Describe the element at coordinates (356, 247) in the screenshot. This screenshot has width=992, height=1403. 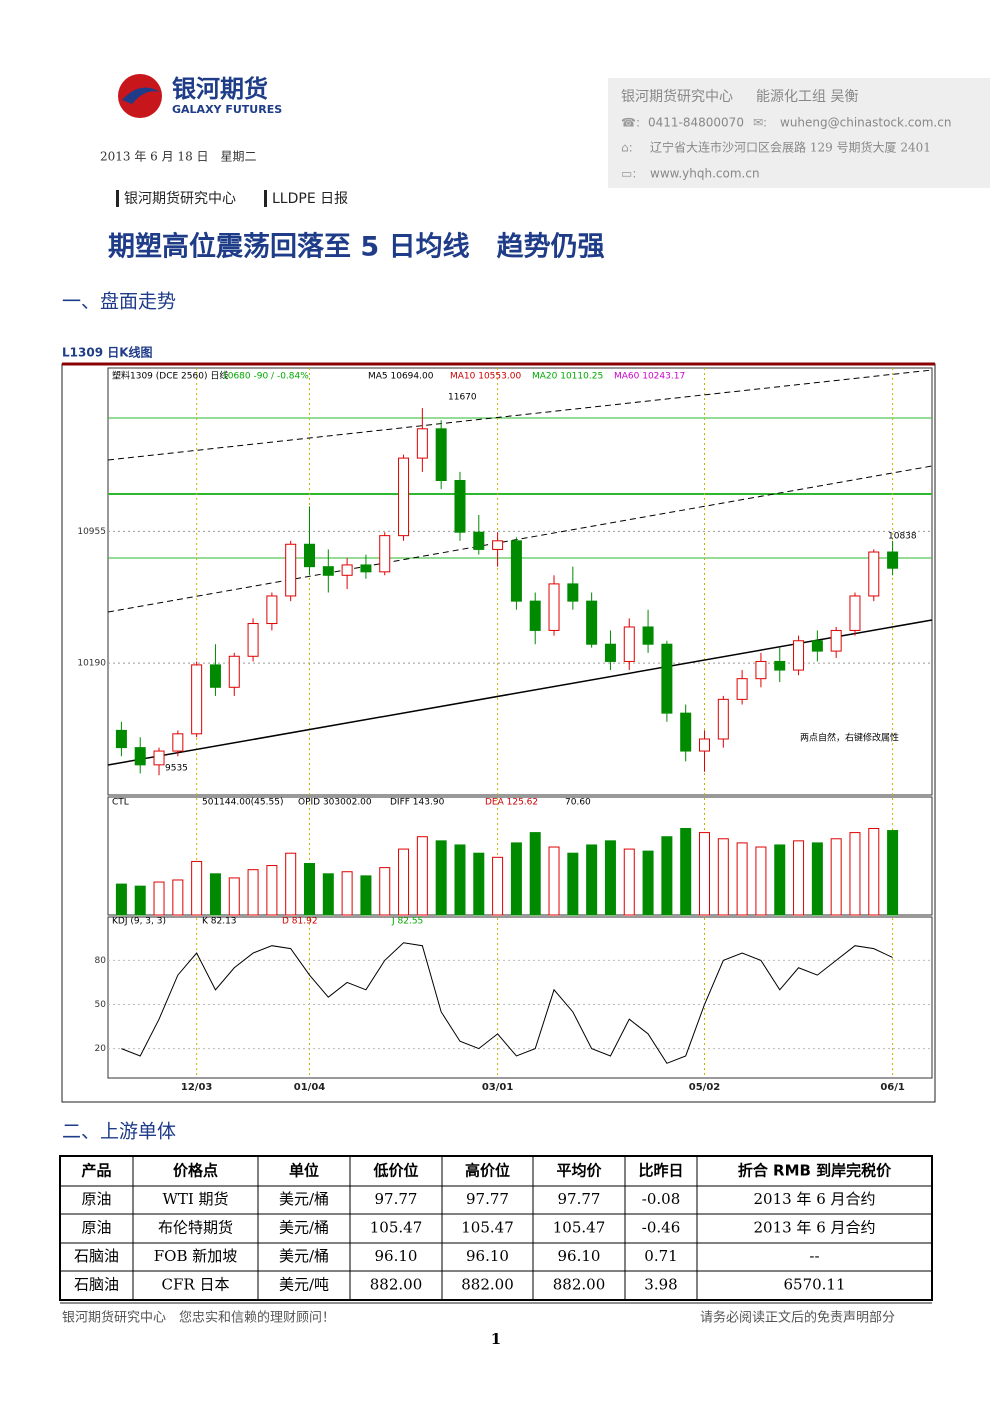
I see `title: 期塑高位震荡回落至 5 日均线 趋势仍强` at that location.